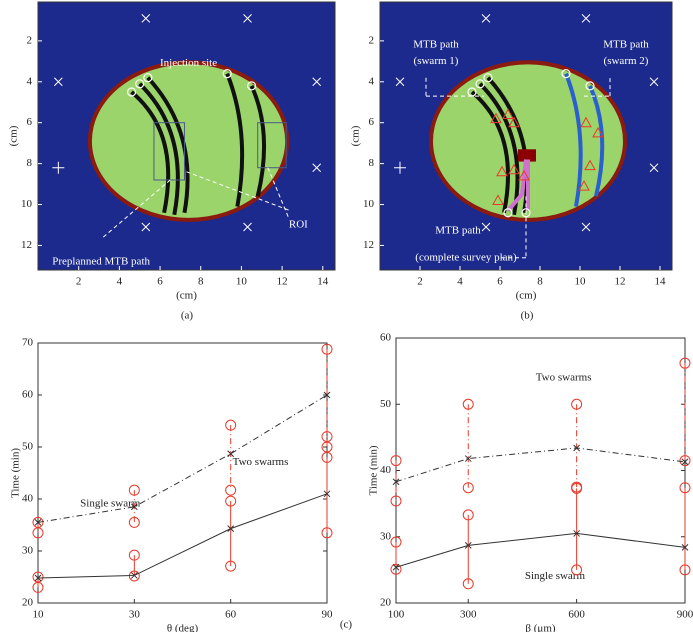 The width and height of the screenshot is (693, 632). I want to click on y-tick-label: 12, so click(26, 245).